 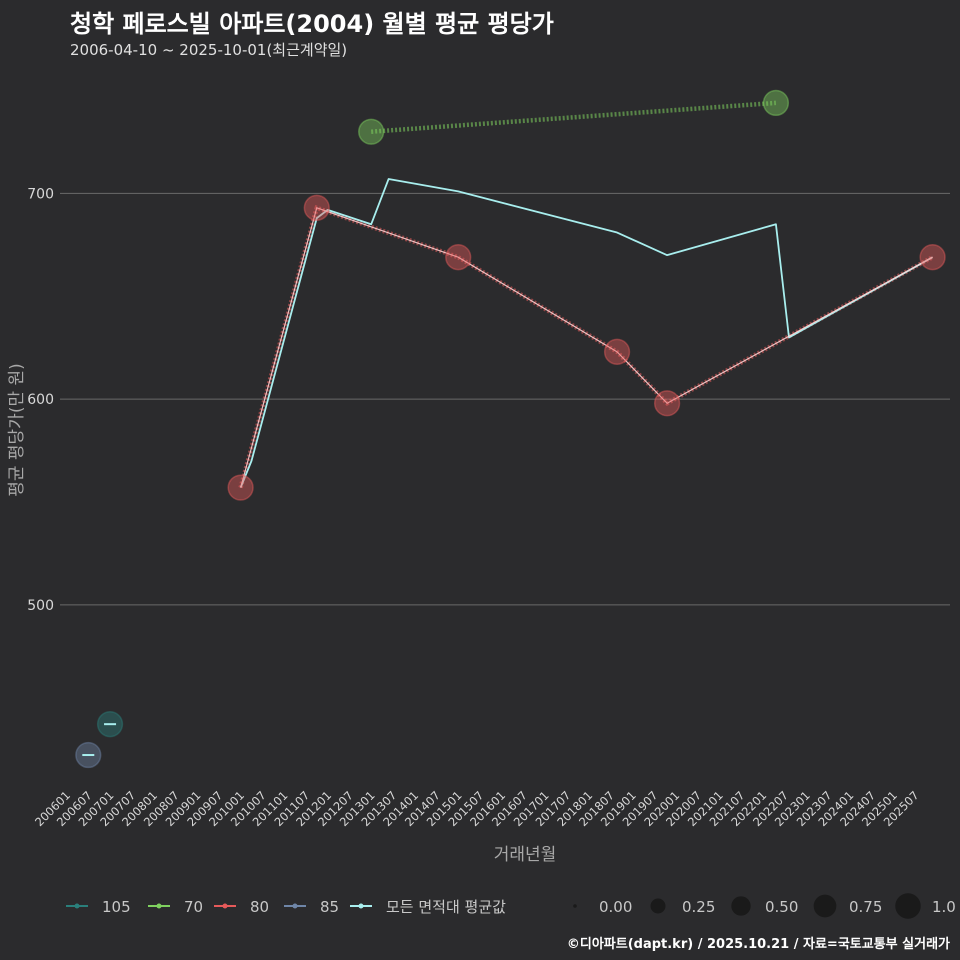 What do you see at coordinates (312, 24) in the screenshot?
I see `chart-title: 청학 페로스빌 아파트(2004) 월별 평균 평당가` at bounding box center [312, 24].